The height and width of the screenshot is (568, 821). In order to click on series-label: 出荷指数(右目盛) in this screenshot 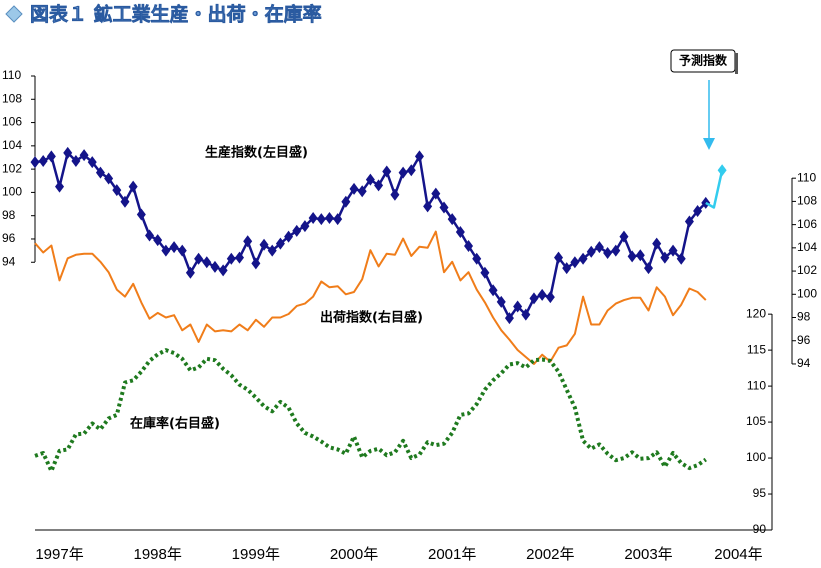, I will do `click(371, 318)`.